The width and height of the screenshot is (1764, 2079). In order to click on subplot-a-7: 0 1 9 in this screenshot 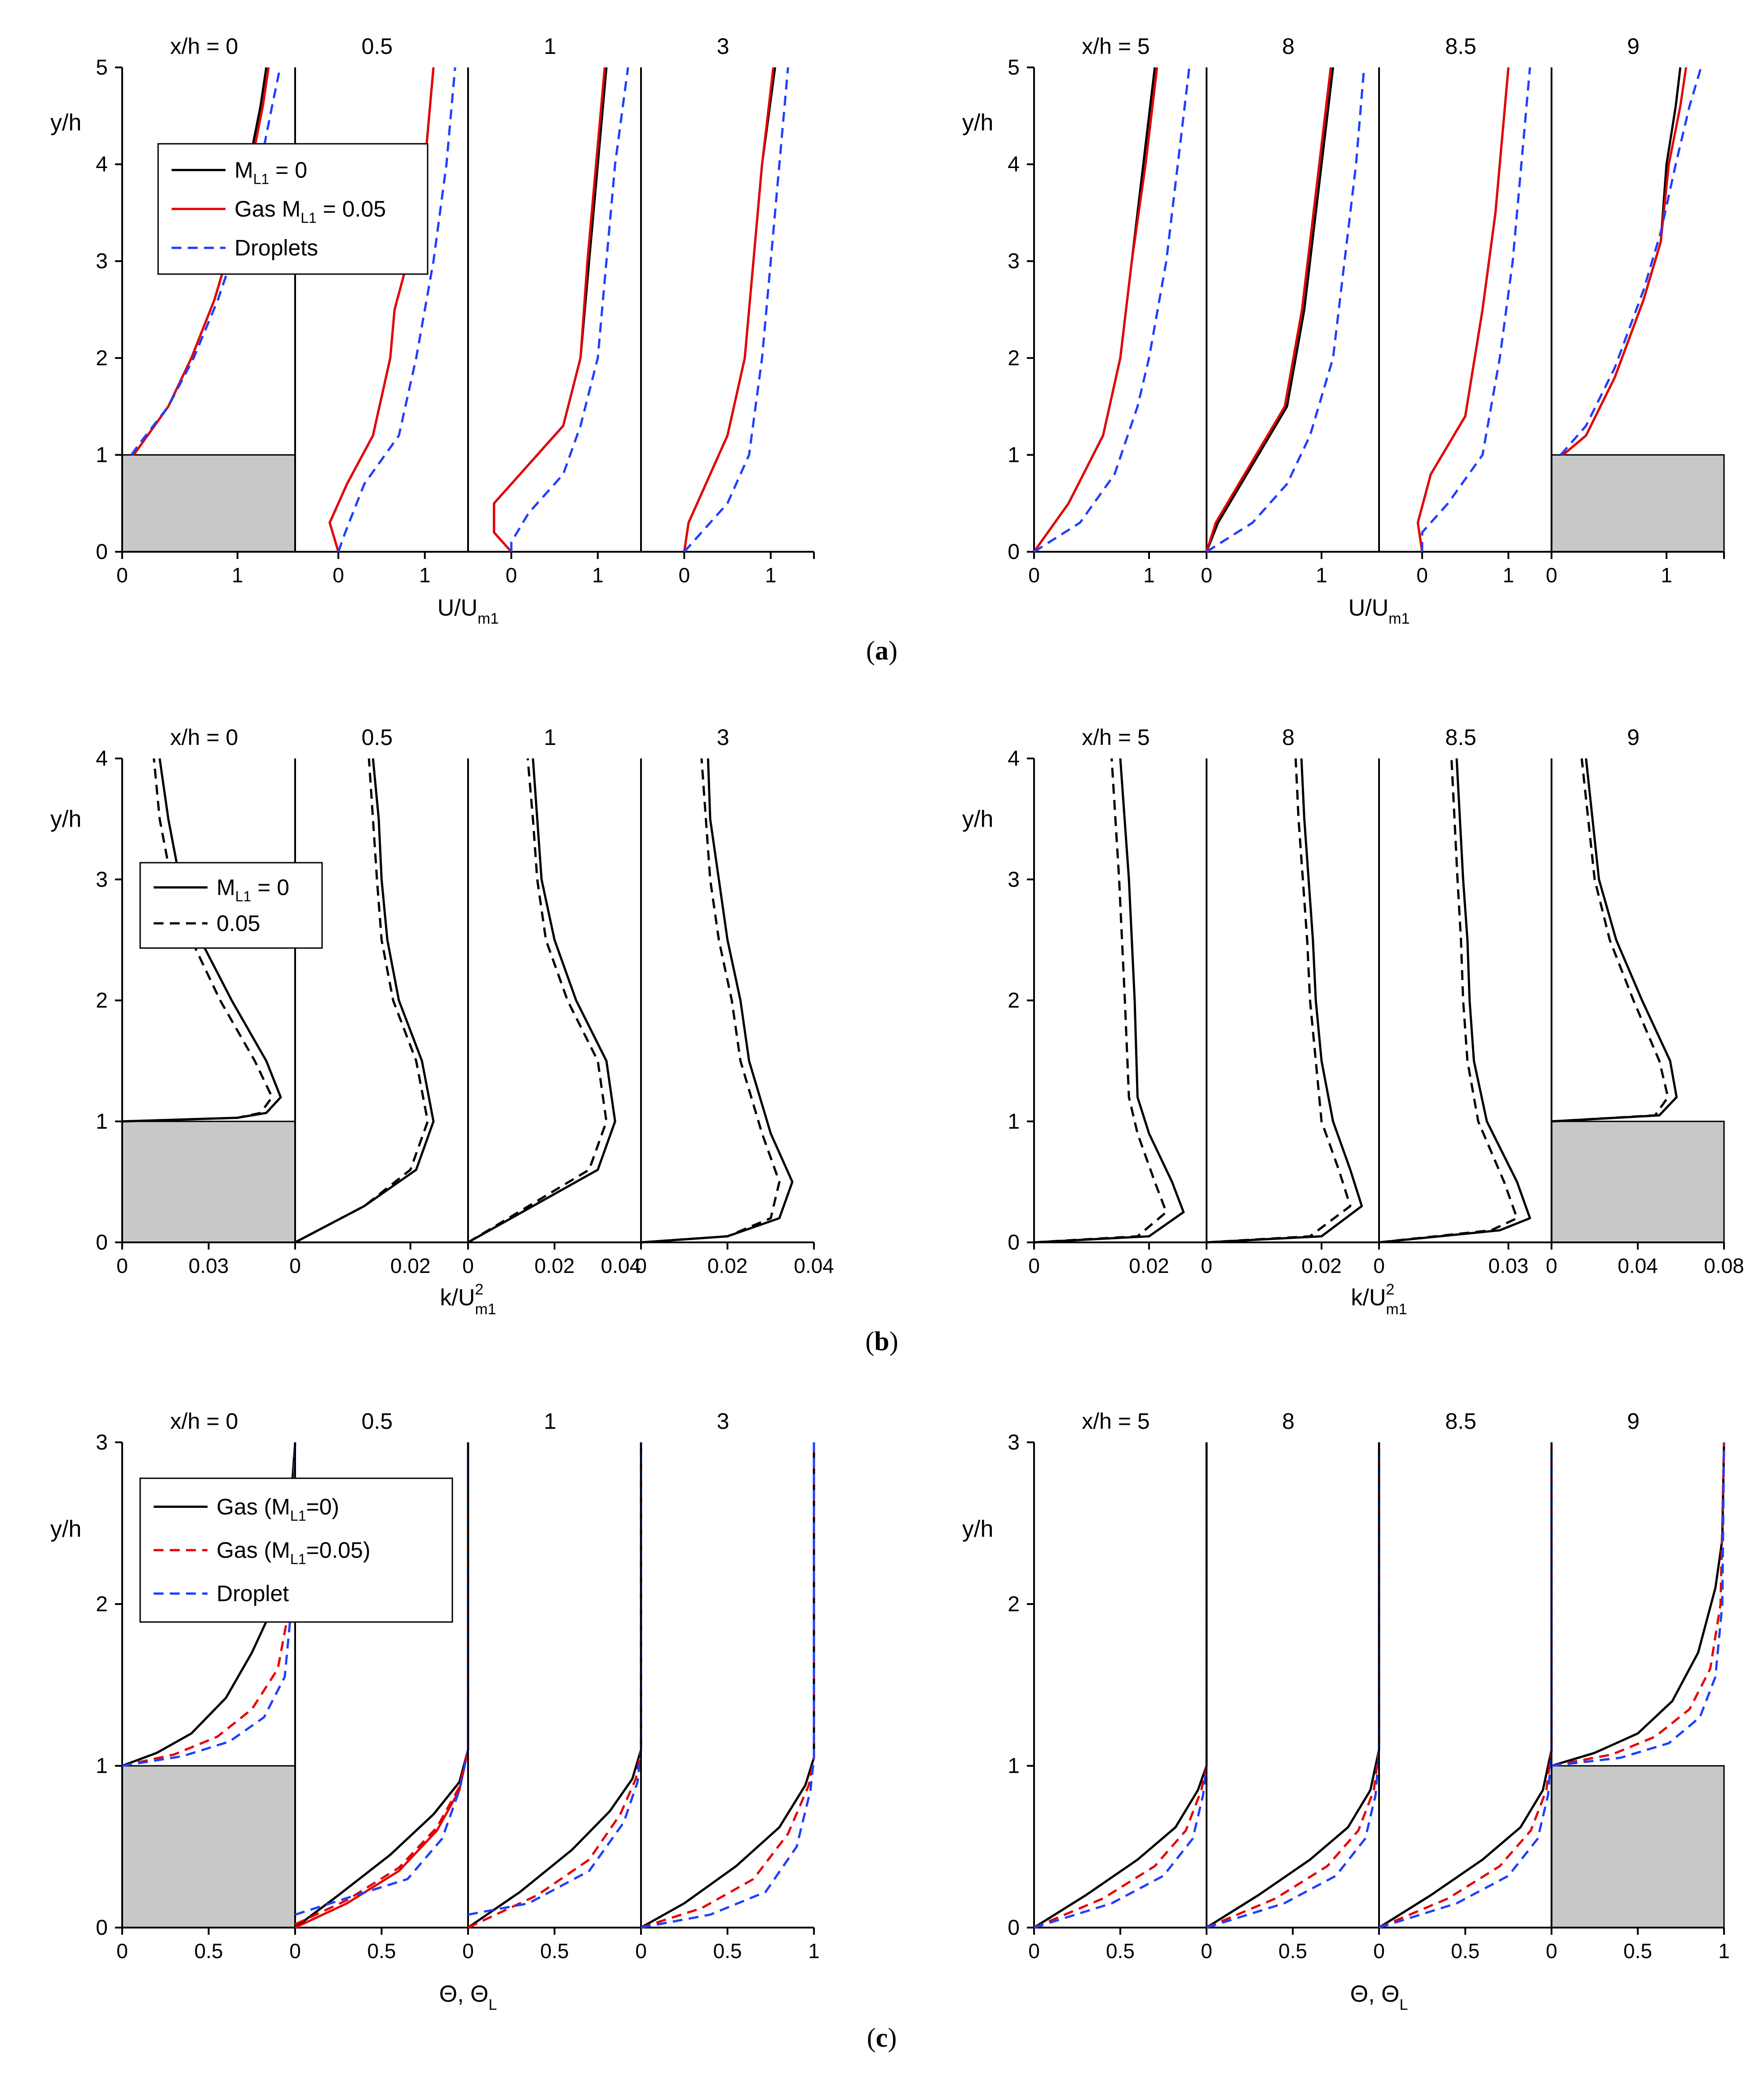, I will do `click(1635, 311)`.